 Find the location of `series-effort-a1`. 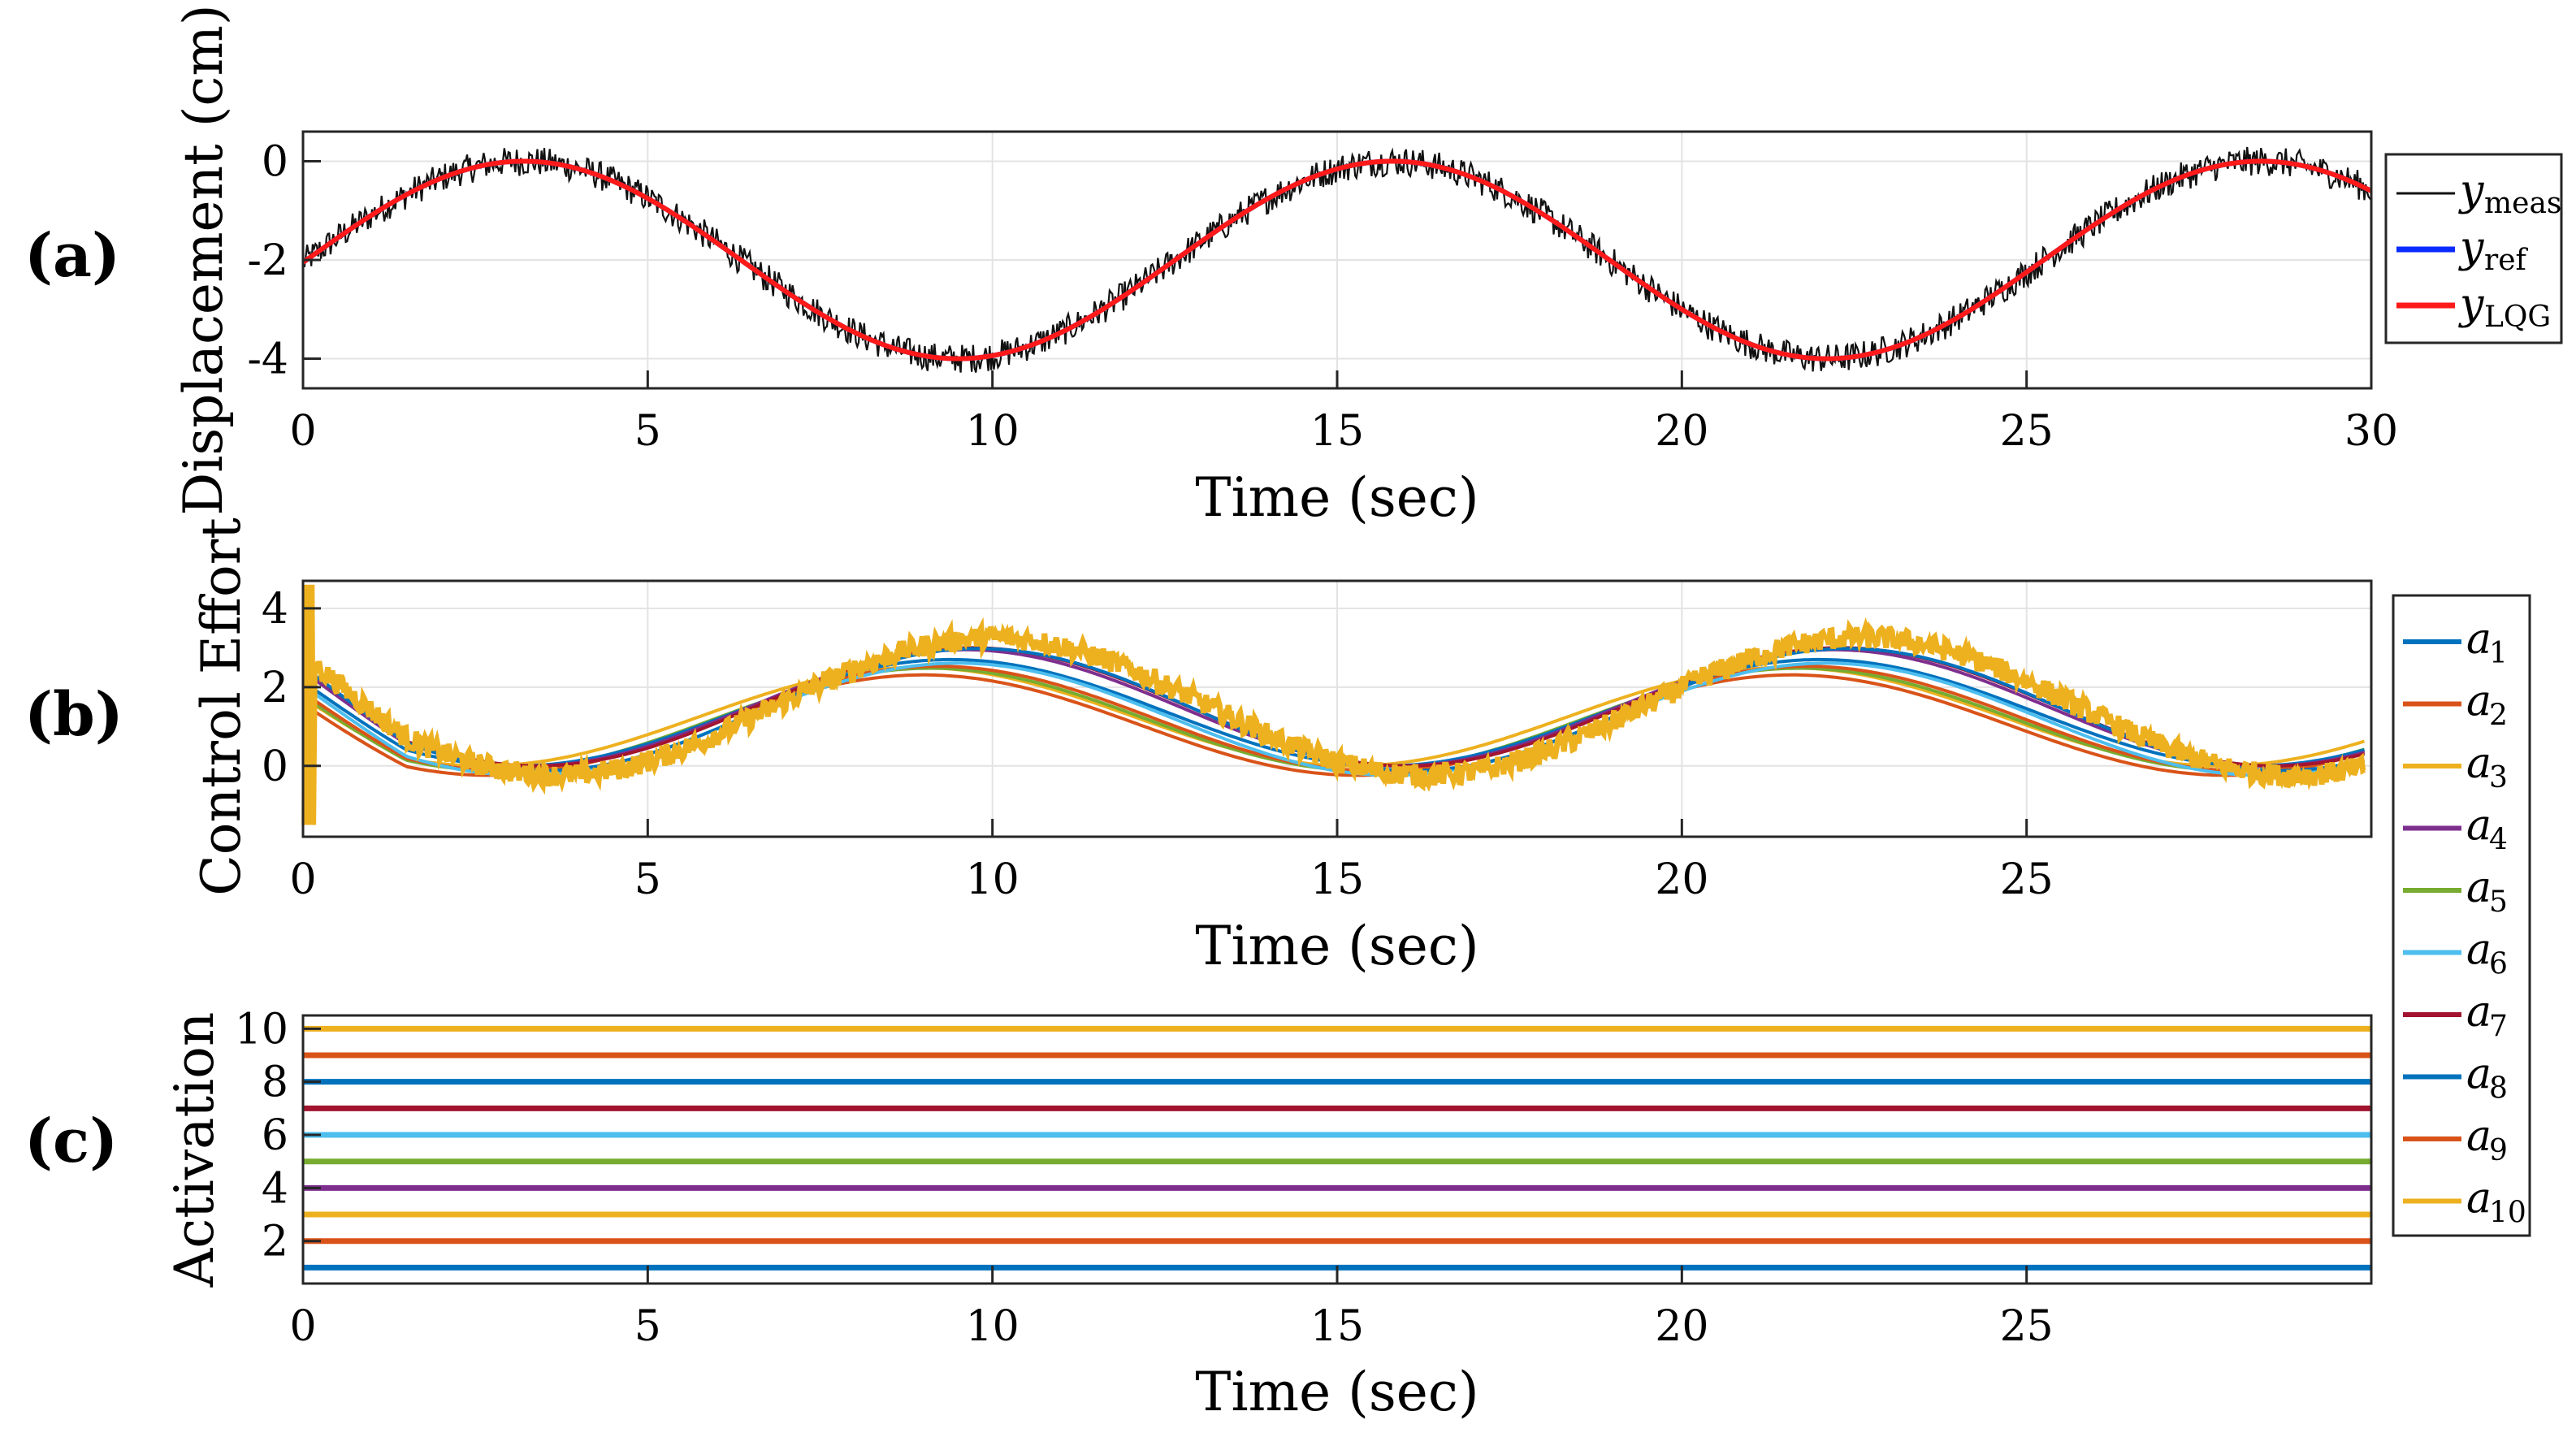

series-effort-a1 is located at coordinates (1334, 713).